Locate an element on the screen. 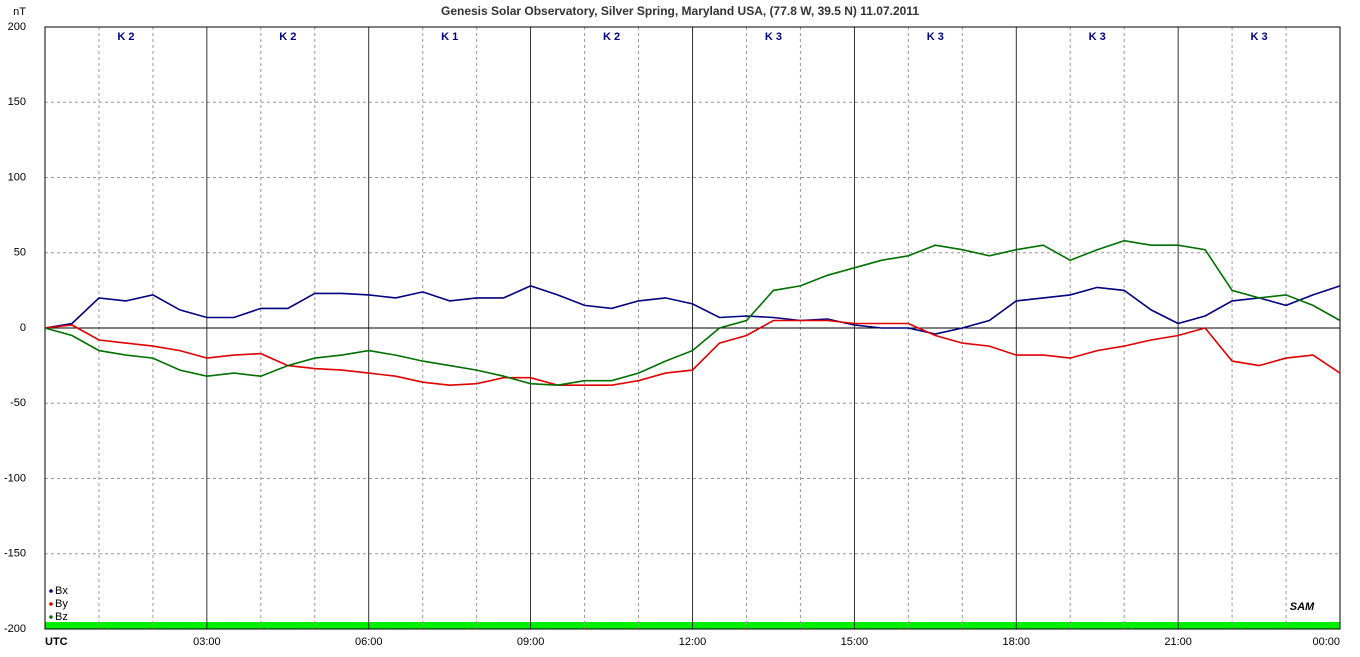 The height and width of the screenshot is (657, 1360). x-tick-label: 00:00 is located at coordinates (1326, 642).